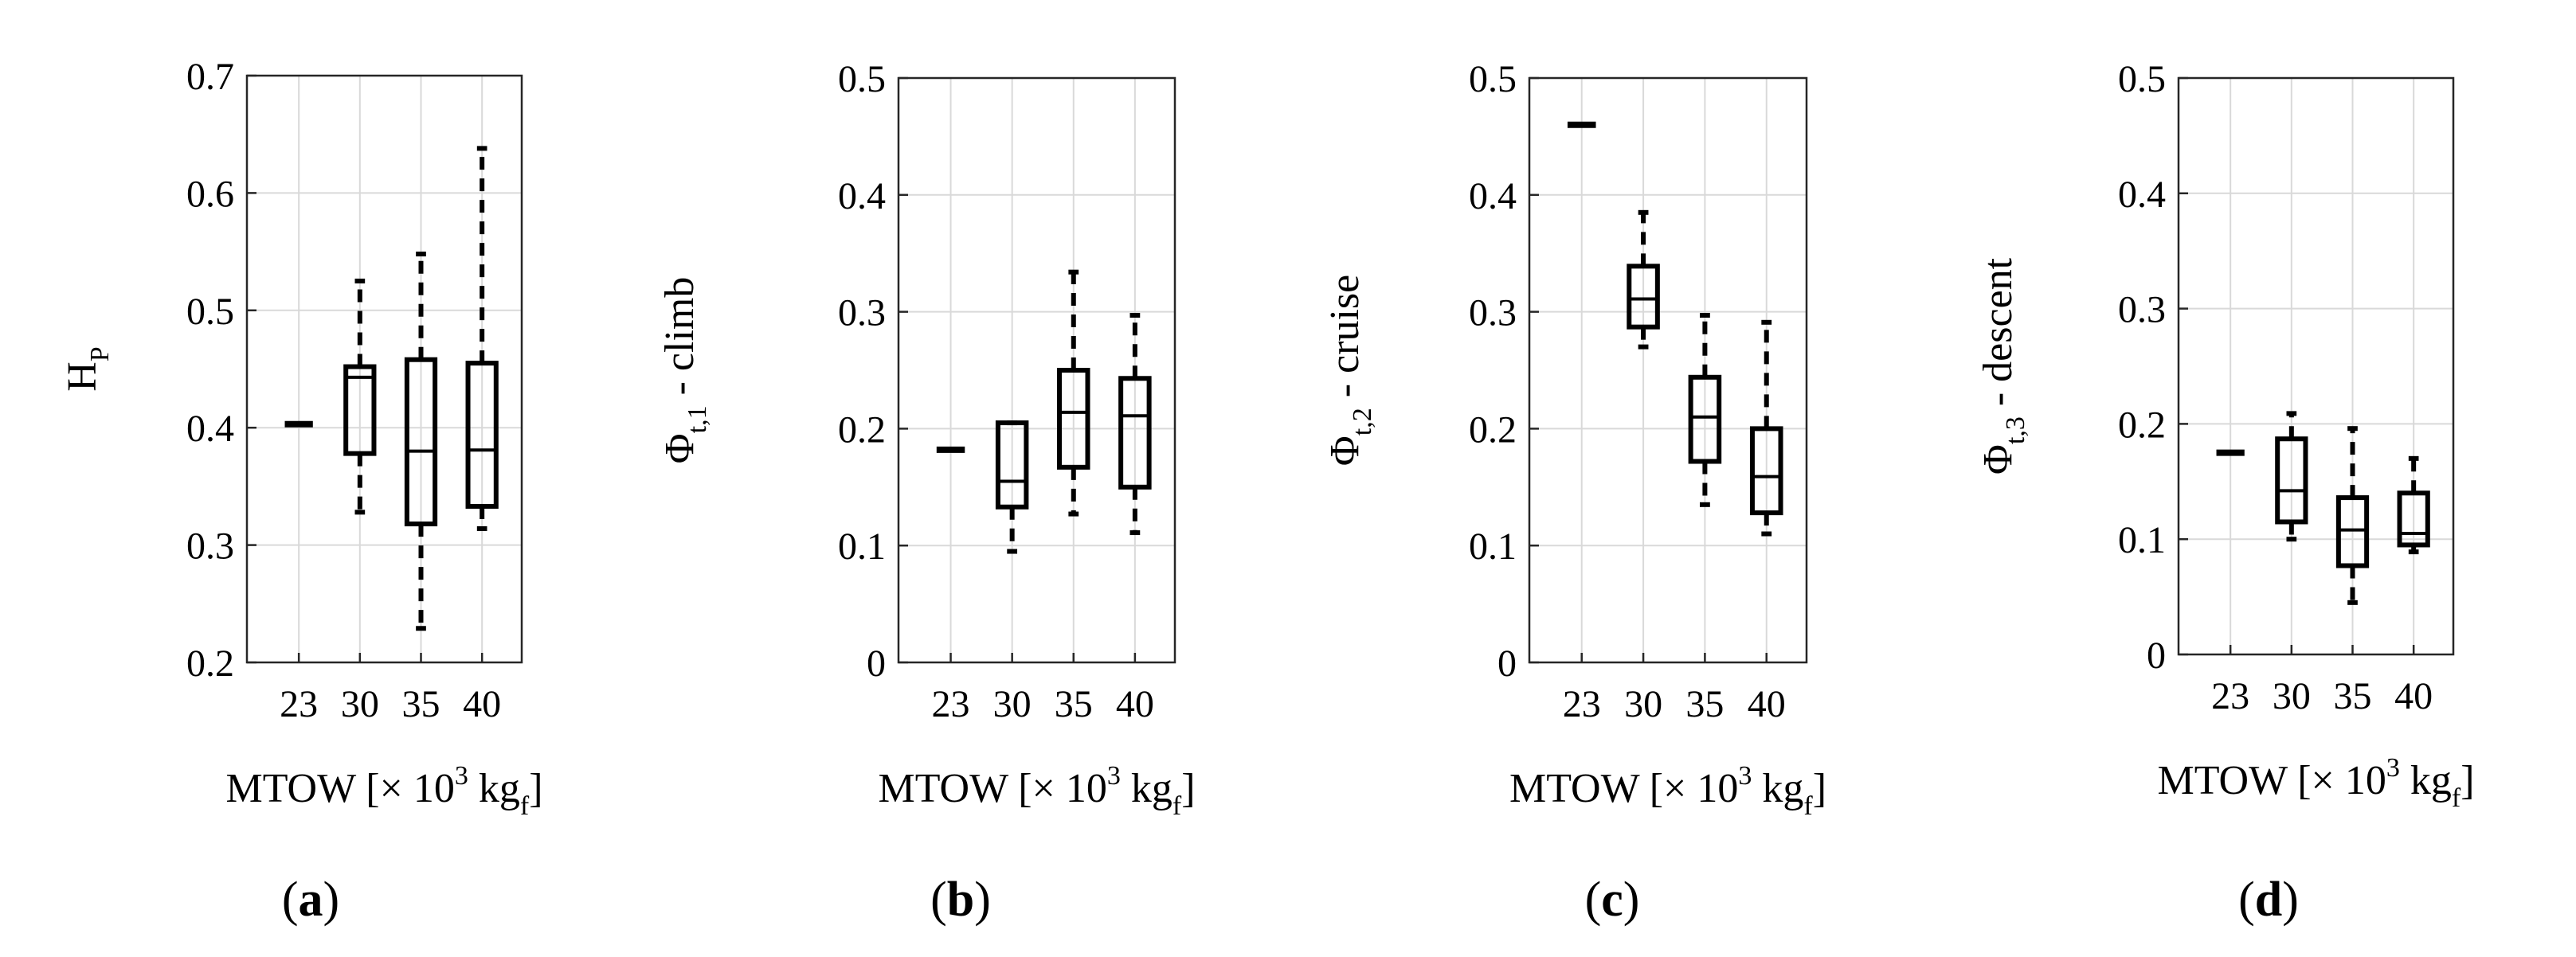  I want to click on y-tick-label: 0.6, so click(210, 194).